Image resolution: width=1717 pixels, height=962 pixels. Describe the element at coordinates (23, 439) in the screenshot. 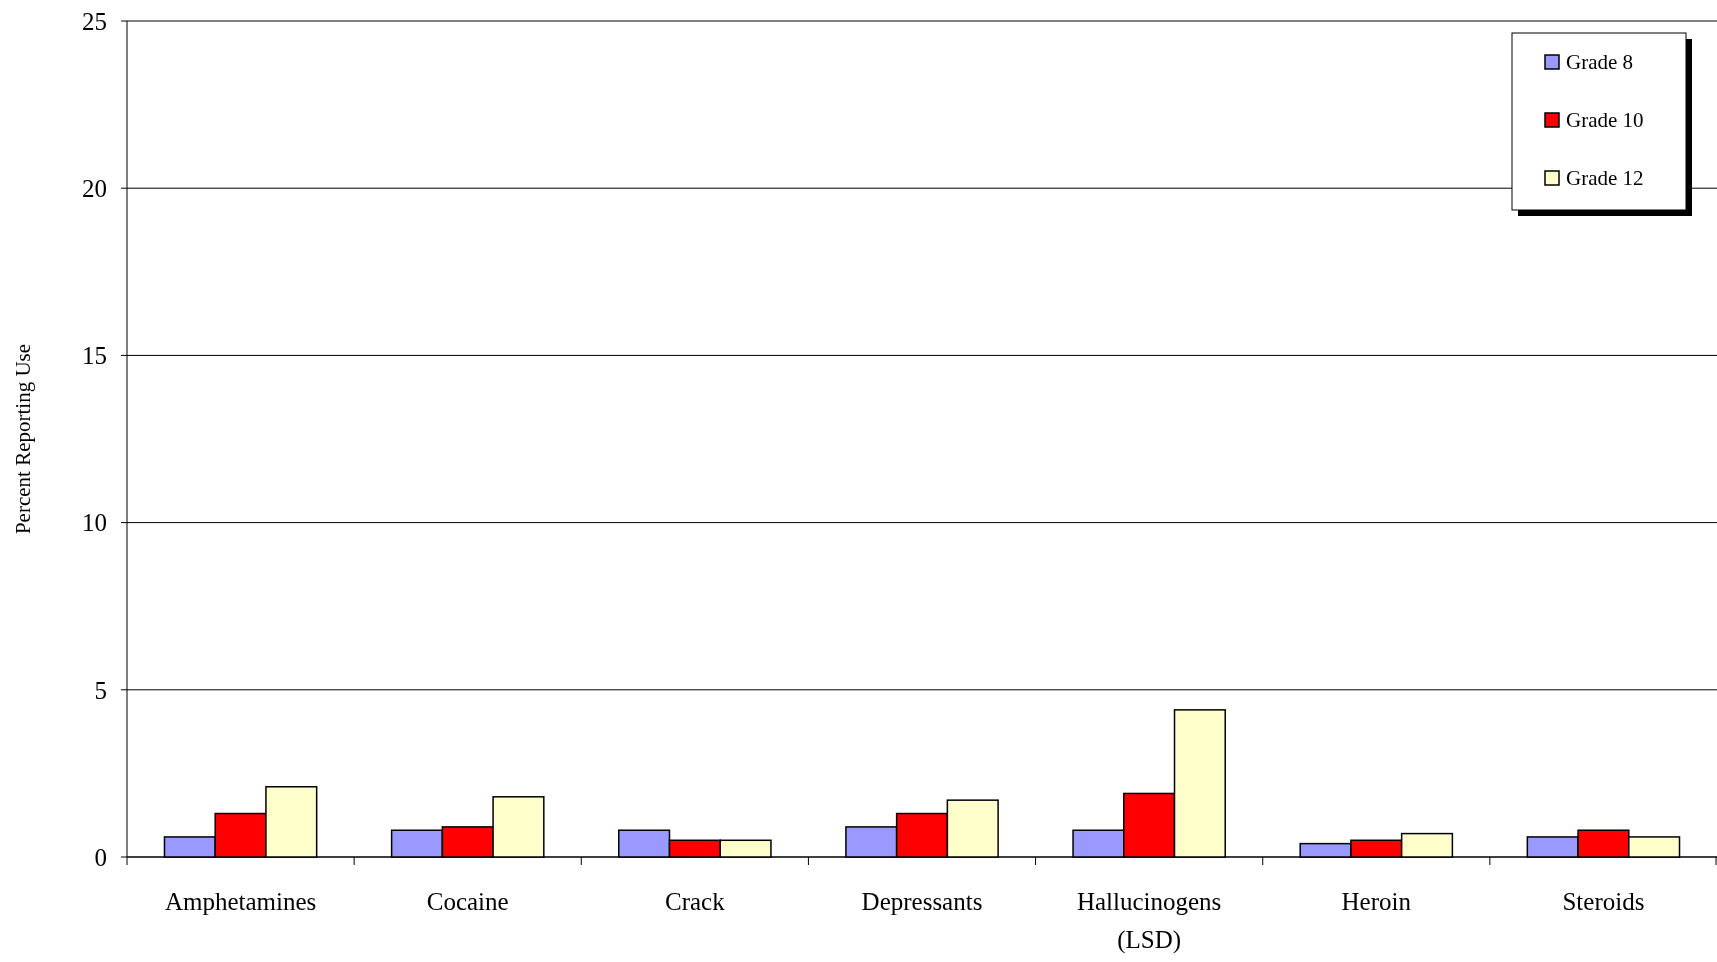

I see `y-axis-title: Percent Reporting Use` at that location.